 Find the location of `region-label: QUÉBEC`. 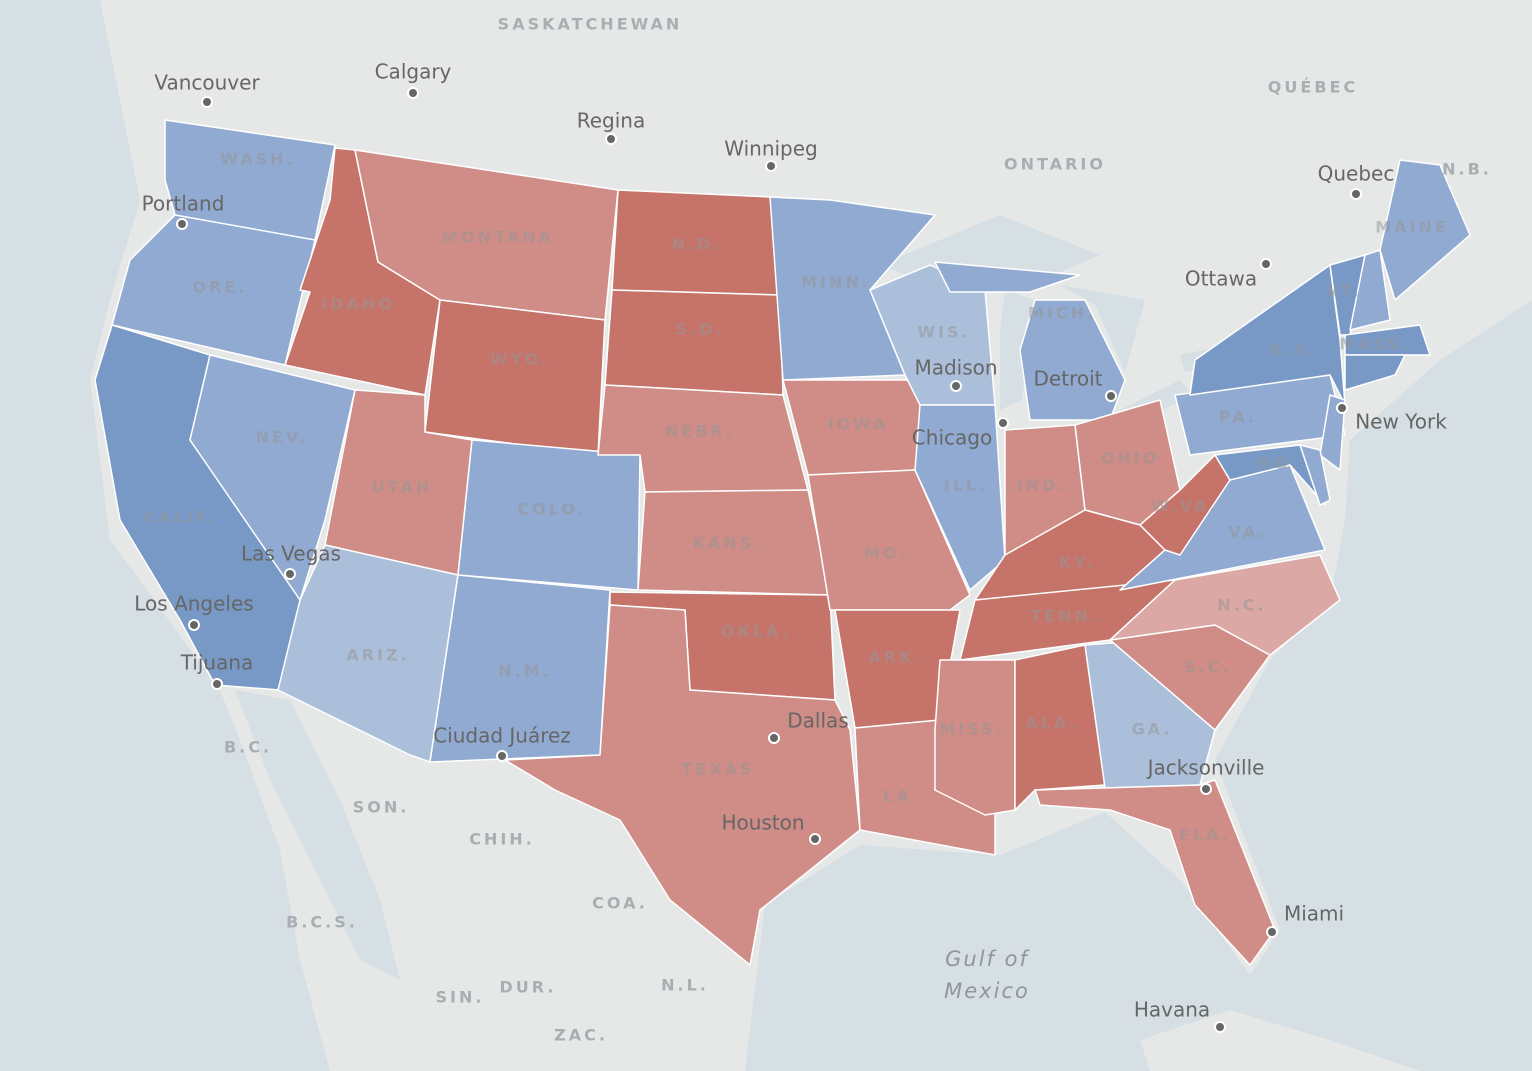

region-label: QUÉBEC is located at coordinates (1313, 87).